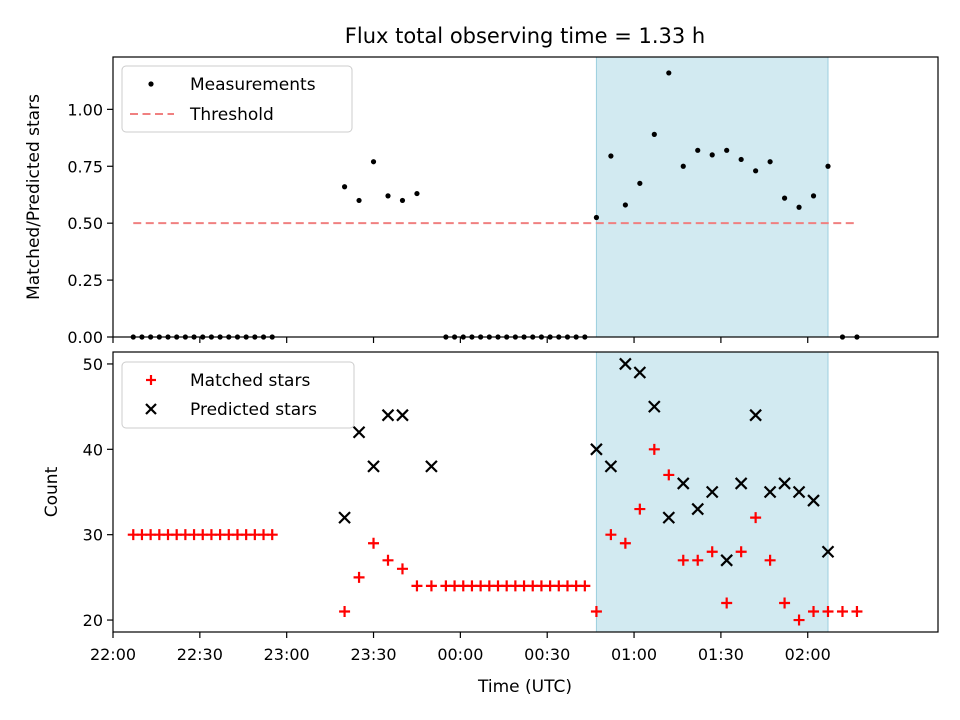  Describe the element at coordinates (634, 654) in the screenshot. I see `x-tick-label: 01:00` at that location.